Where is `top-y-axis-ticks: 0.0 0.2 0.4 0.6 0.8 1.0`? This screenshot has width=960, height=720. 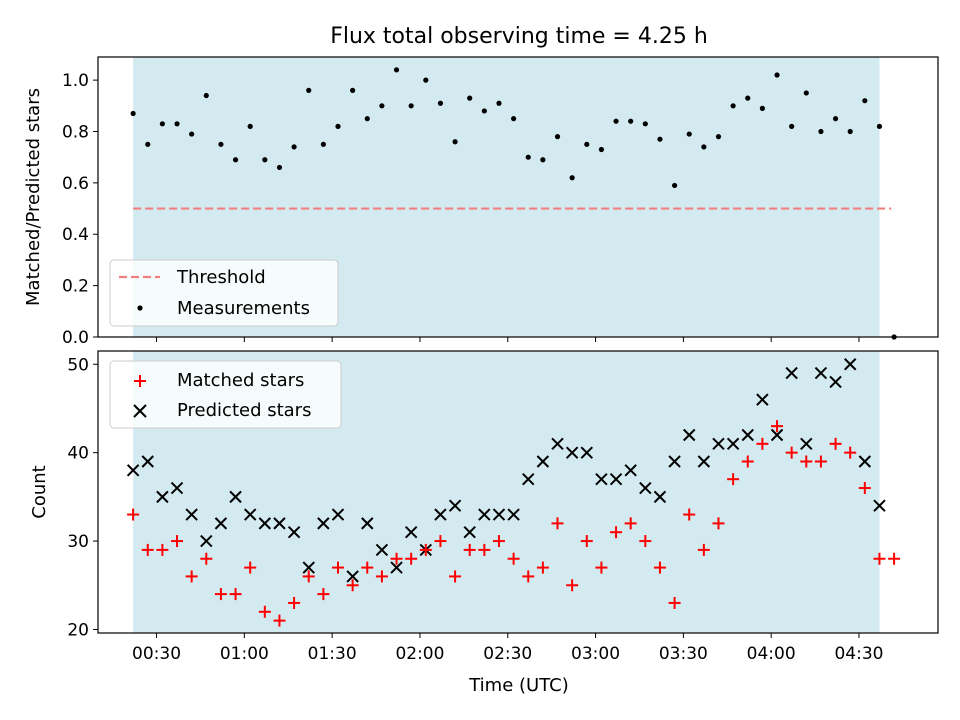 top-y-axis-ticks: 0.0 0.2 0.4 0.6 0.8 1.0 is located at coordinates (80, 209).